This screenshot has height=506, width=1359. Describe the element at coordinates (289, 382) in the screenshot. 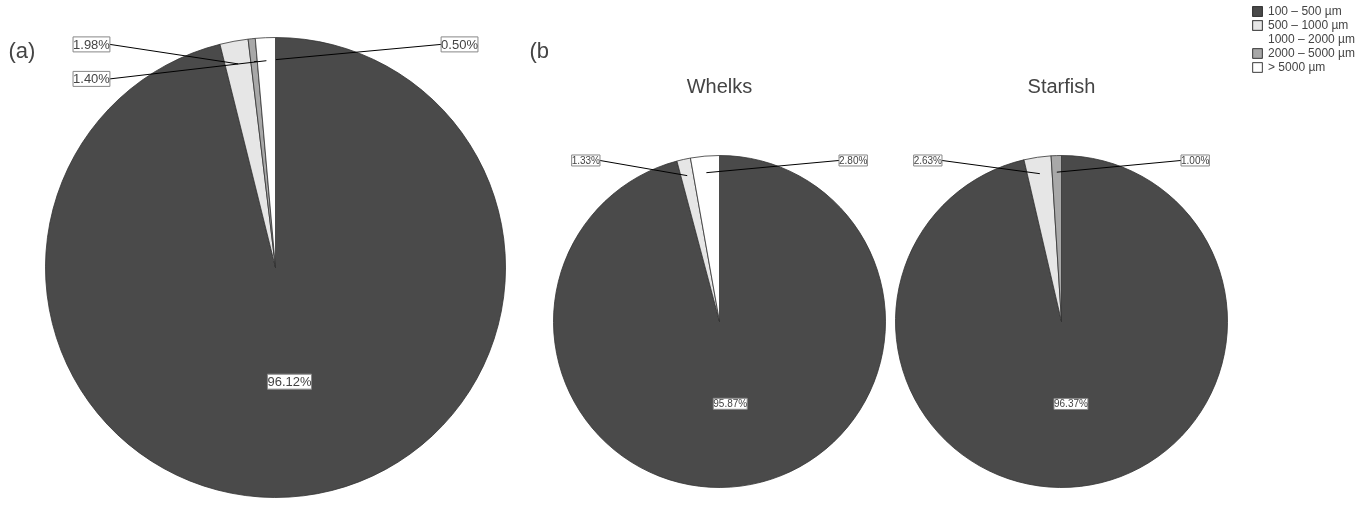

I see `data-label: 96.12%` at that location.